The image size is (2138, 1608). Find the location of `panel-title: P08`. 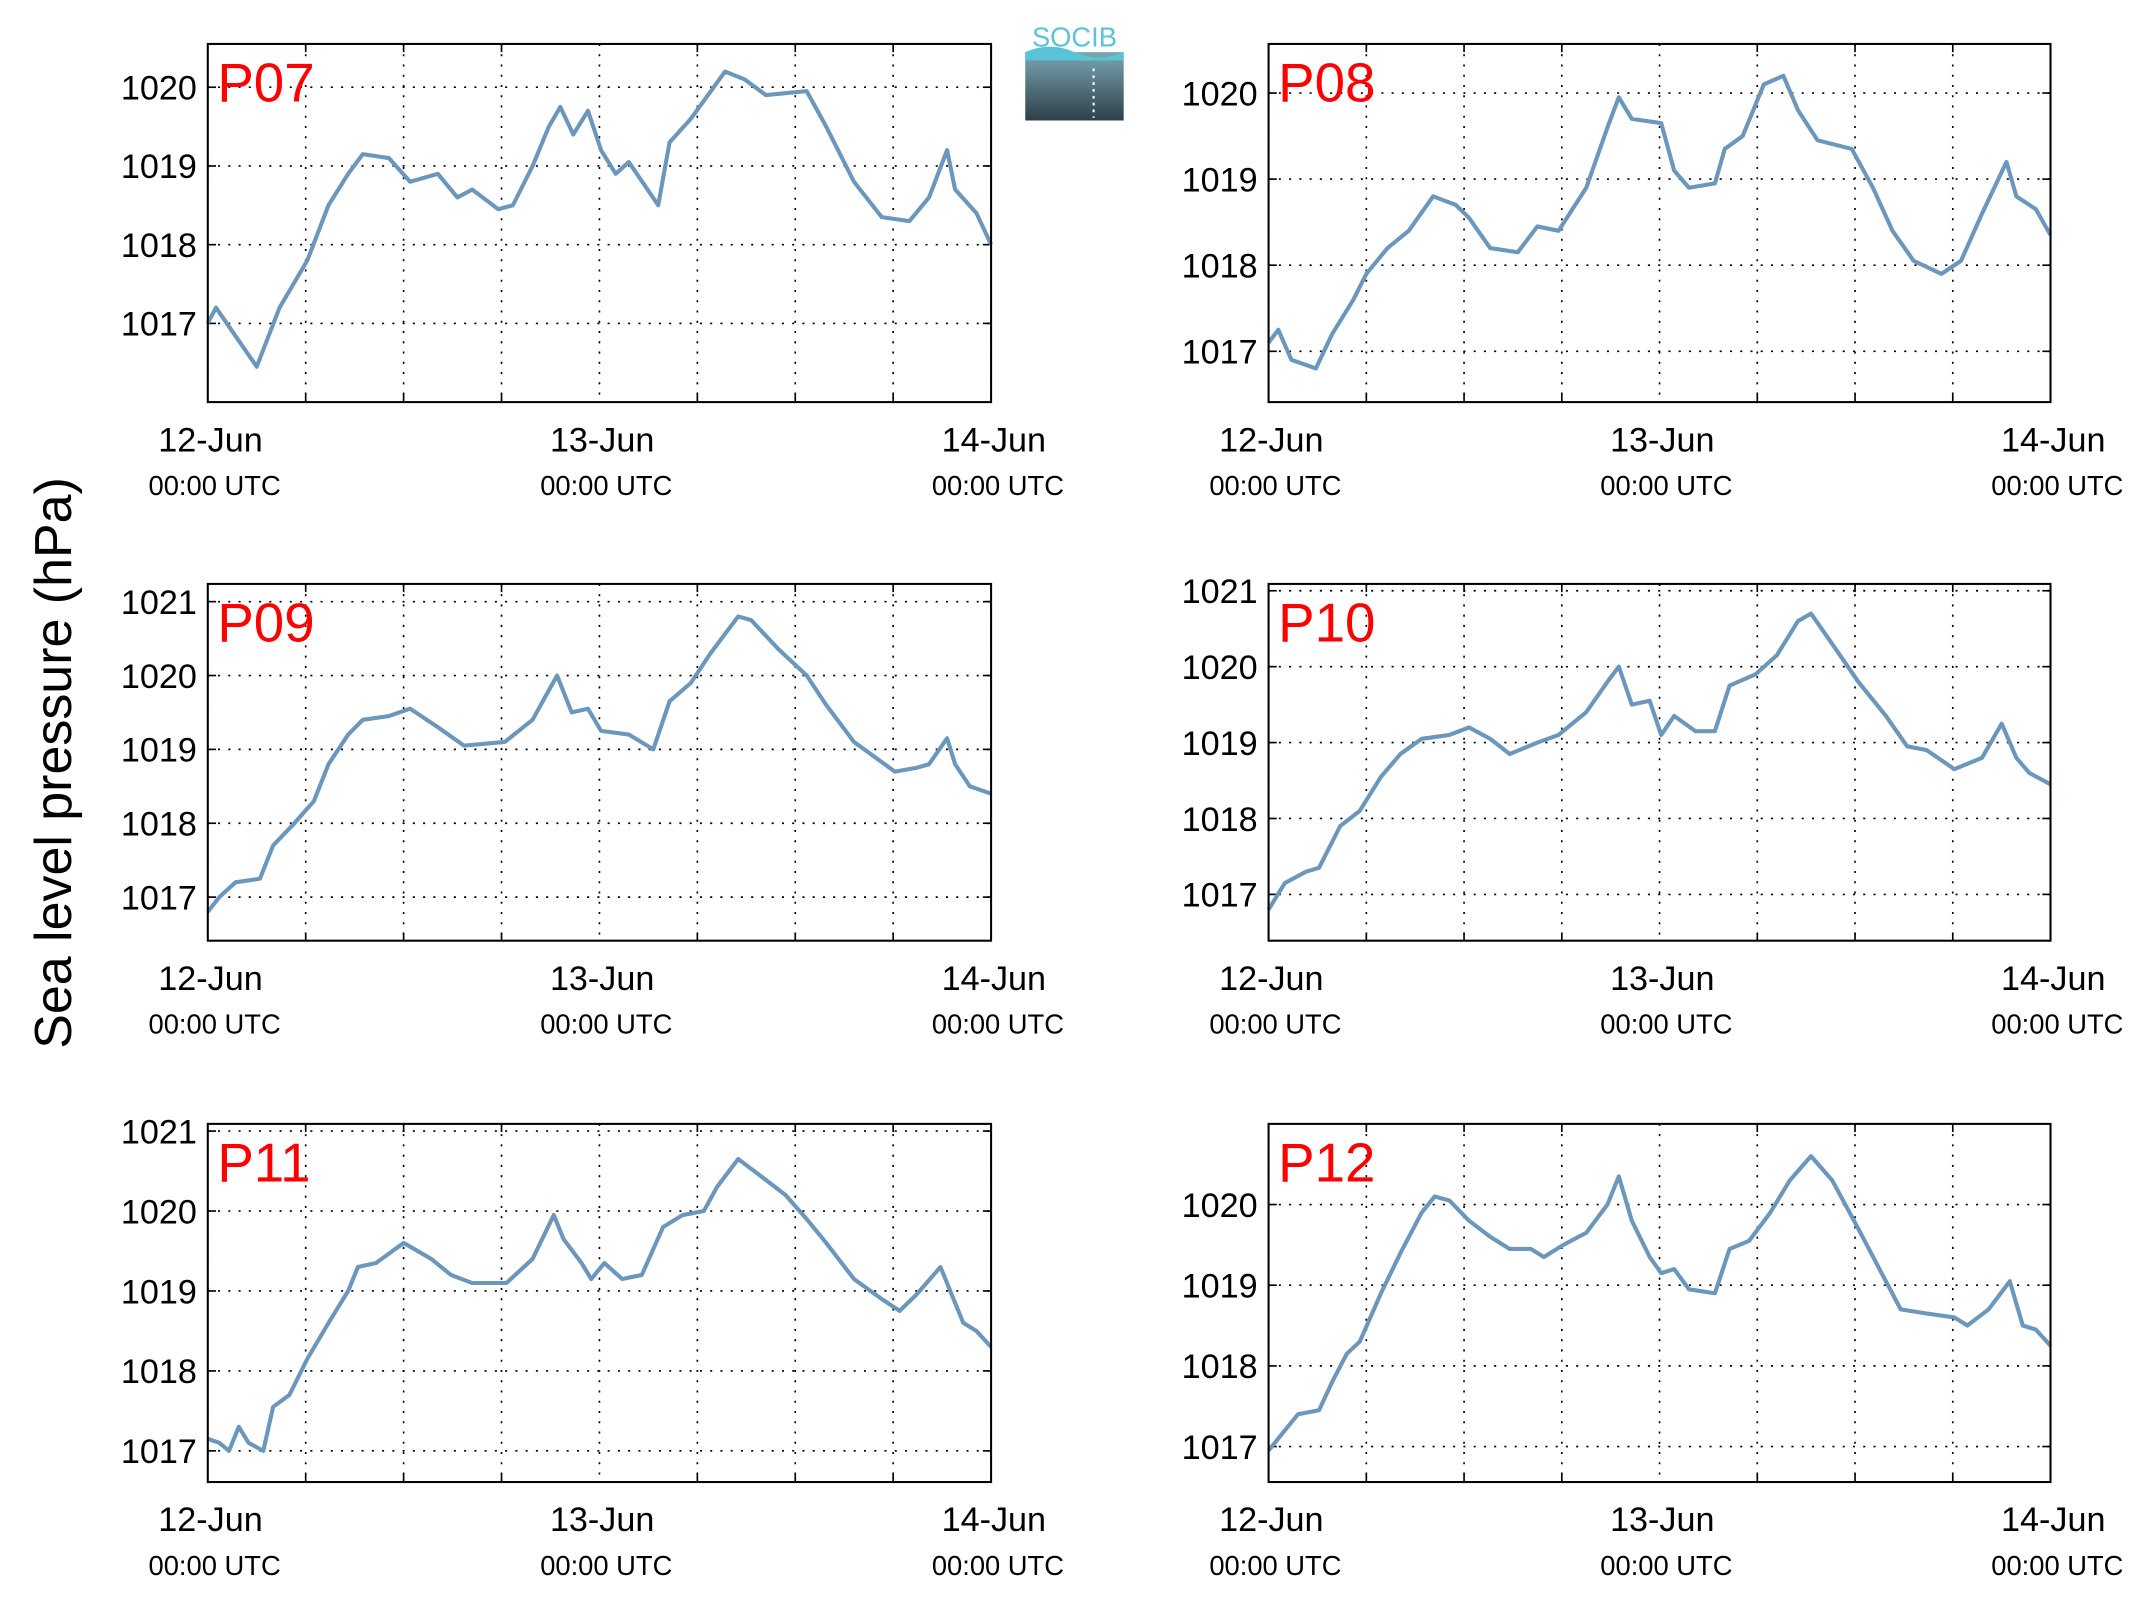

panel-title: P08 is located at coordinates (1326, 82).